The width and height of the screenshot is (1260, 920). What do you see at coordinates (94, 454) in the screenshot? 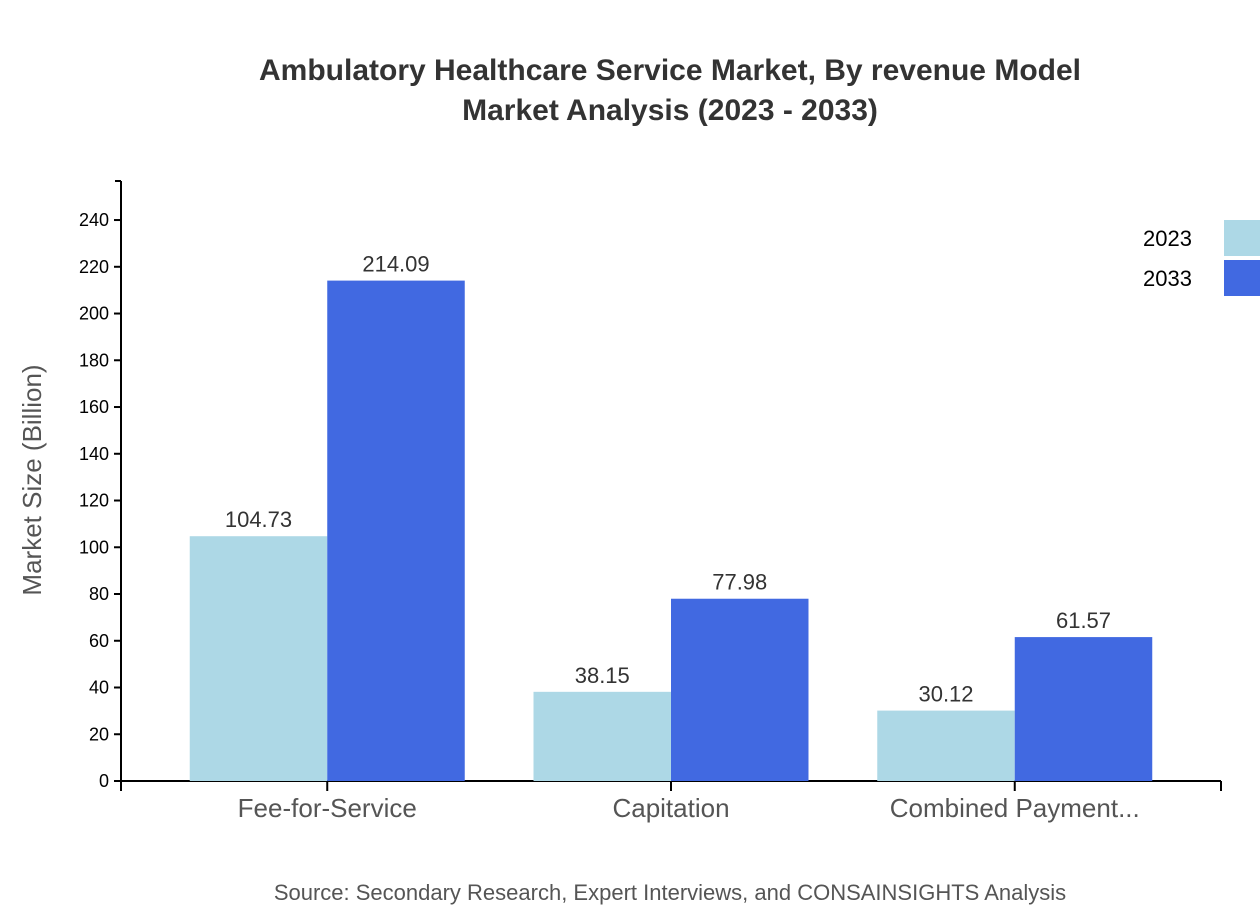
I see `y-tick-label: 140` at bounding box center [94, 454].